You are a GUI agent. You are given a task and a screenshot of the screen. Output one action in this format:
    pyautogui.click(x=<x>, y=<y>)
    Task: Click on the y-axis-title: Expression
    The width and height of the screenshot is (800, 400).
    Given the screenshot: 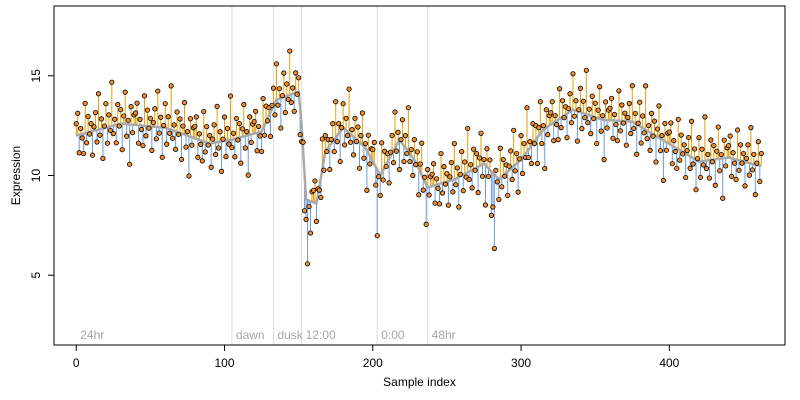 What is the action you would take?
    pyautogui.click(x=16, y=175)
    